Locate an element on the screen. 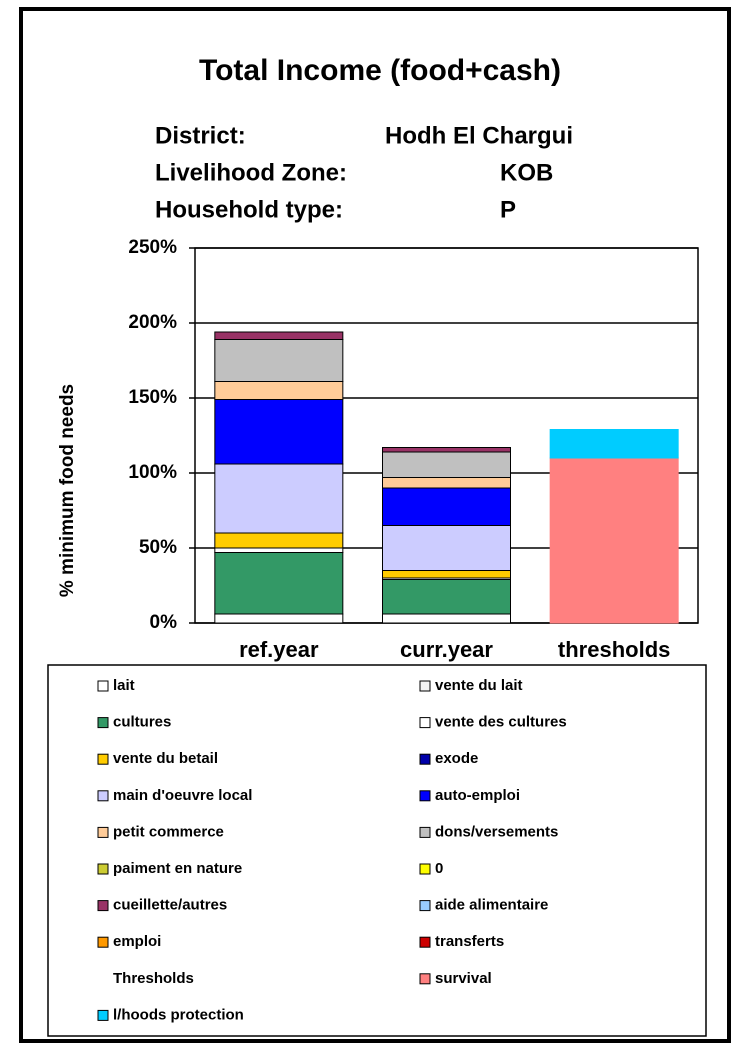 Image resolution: width=742 pixels, height=1050 pixels. legend-label: survival is located at coordinates (463, 978).